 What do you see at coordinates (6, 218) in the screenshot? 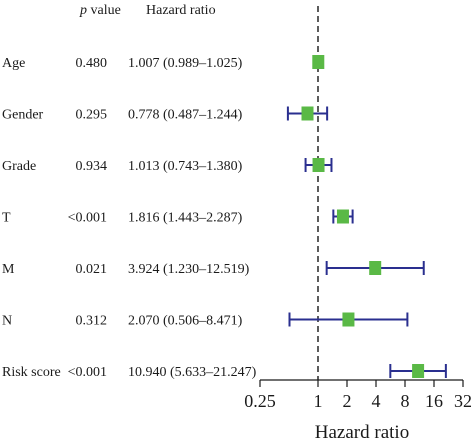
I see `row-label: T` at bounding box center [6, 218].